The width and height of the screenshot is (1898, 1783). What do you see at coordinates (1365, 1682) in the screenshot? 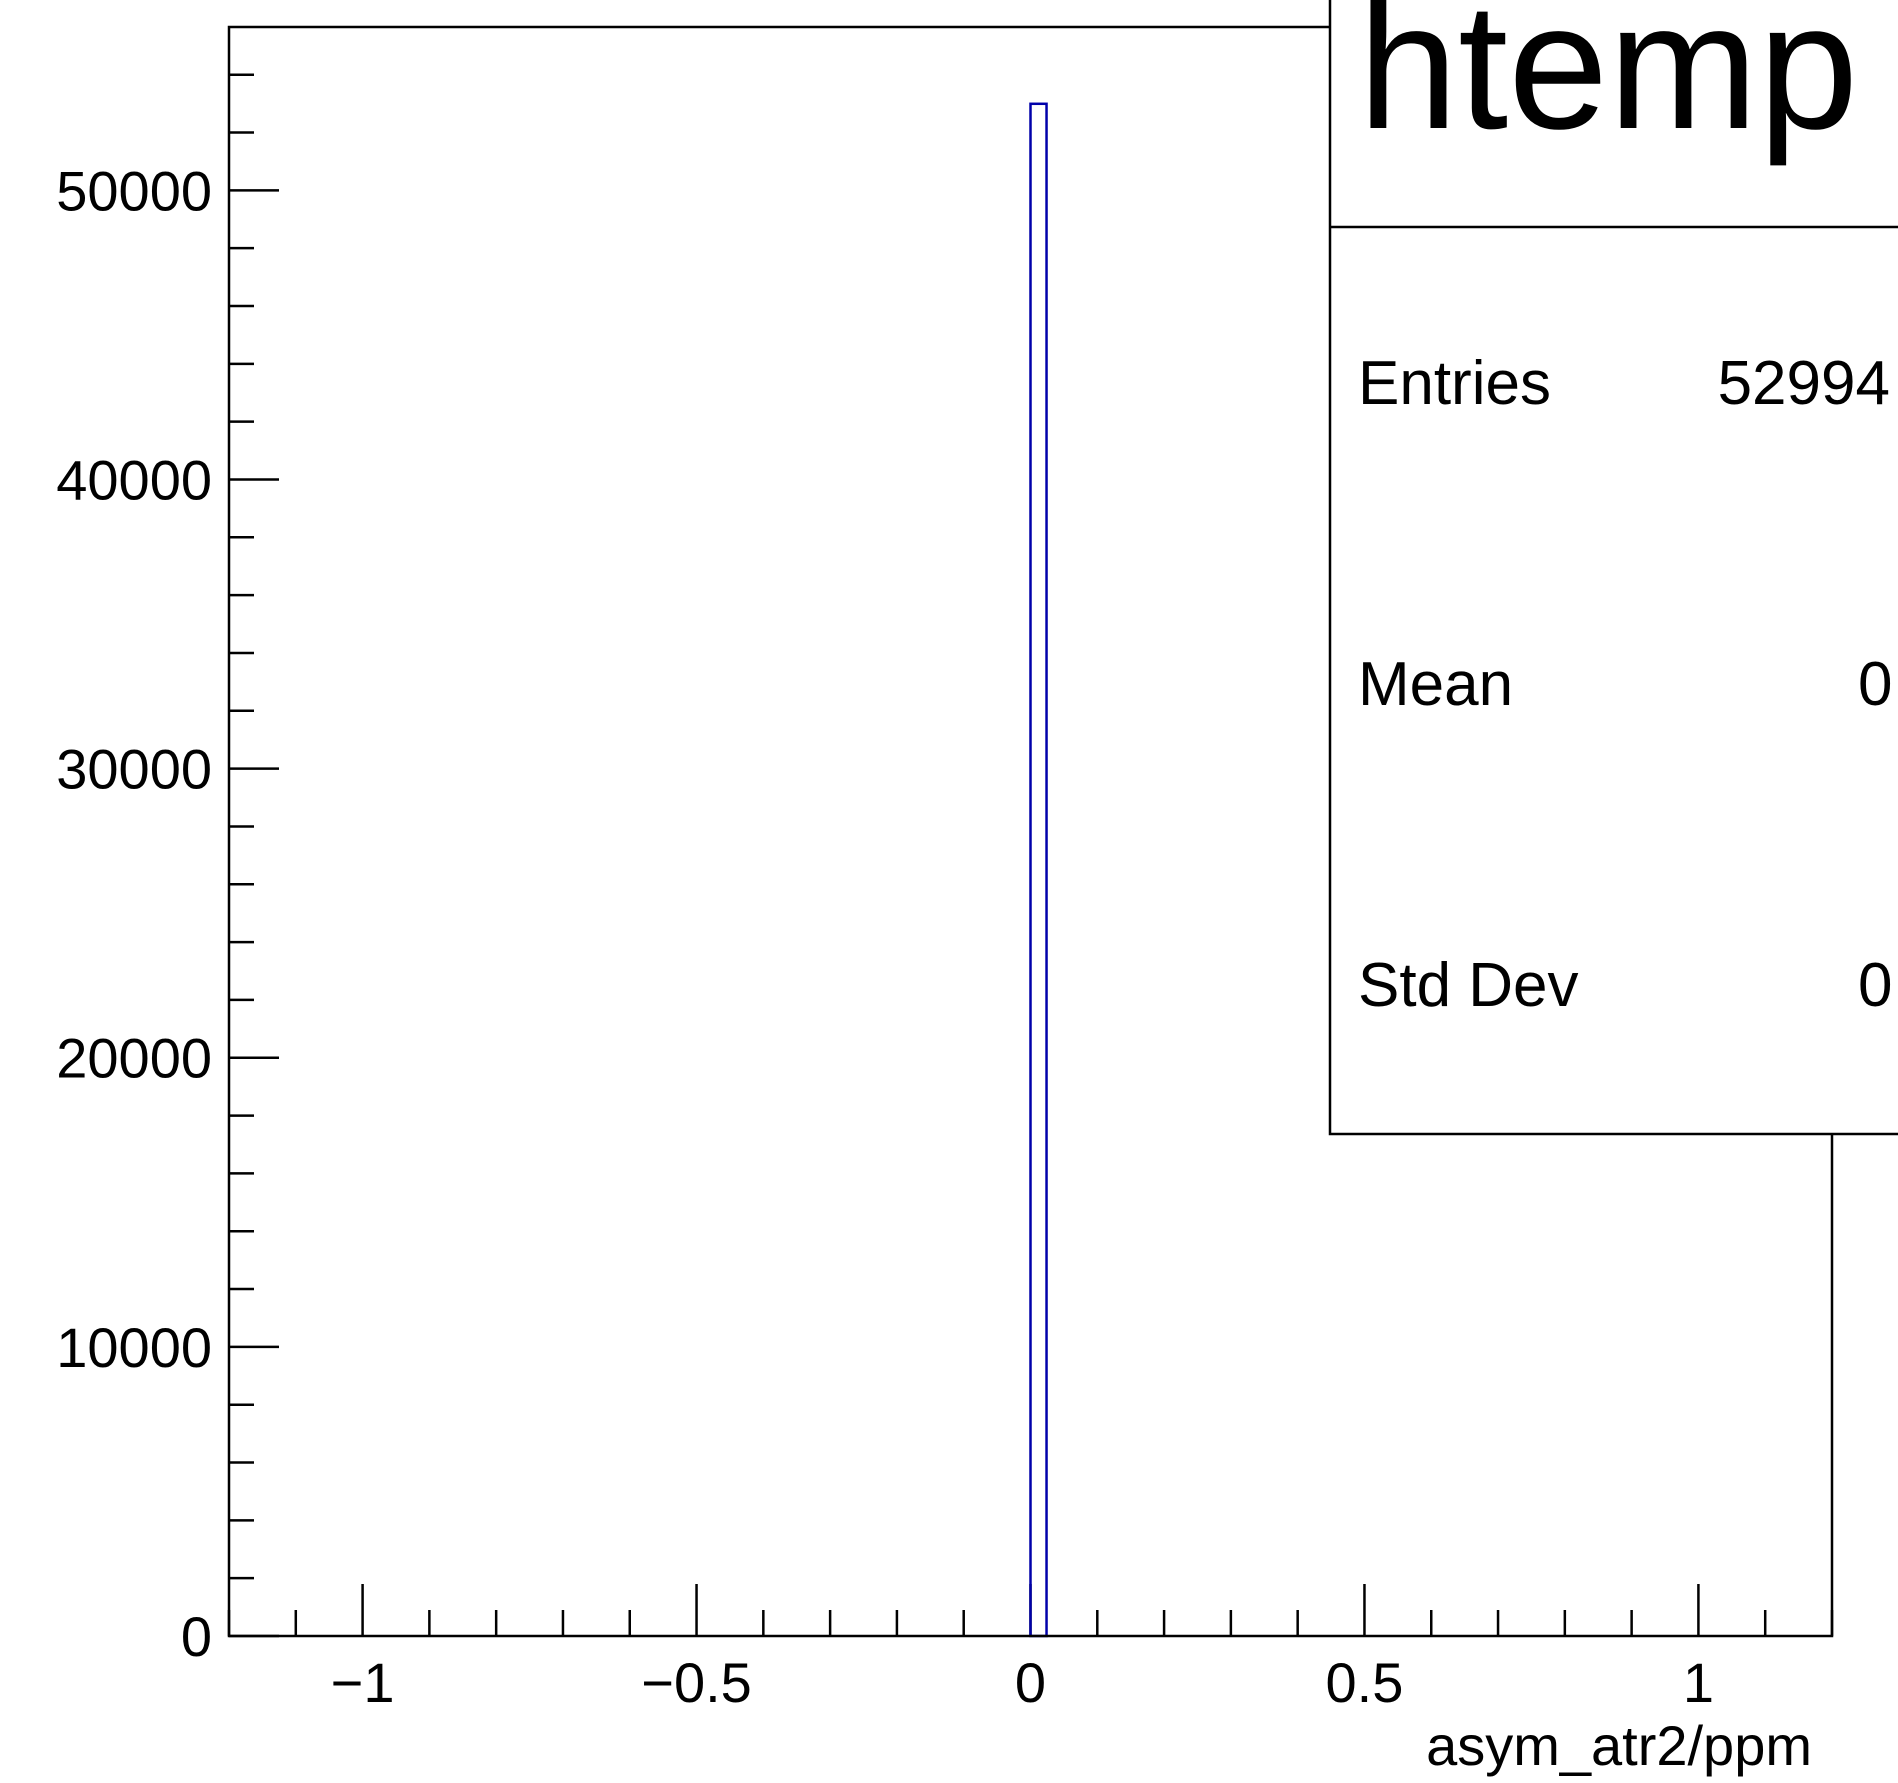
I see `x-tick-label: 0.5` at bounding box center [1365, 1682].